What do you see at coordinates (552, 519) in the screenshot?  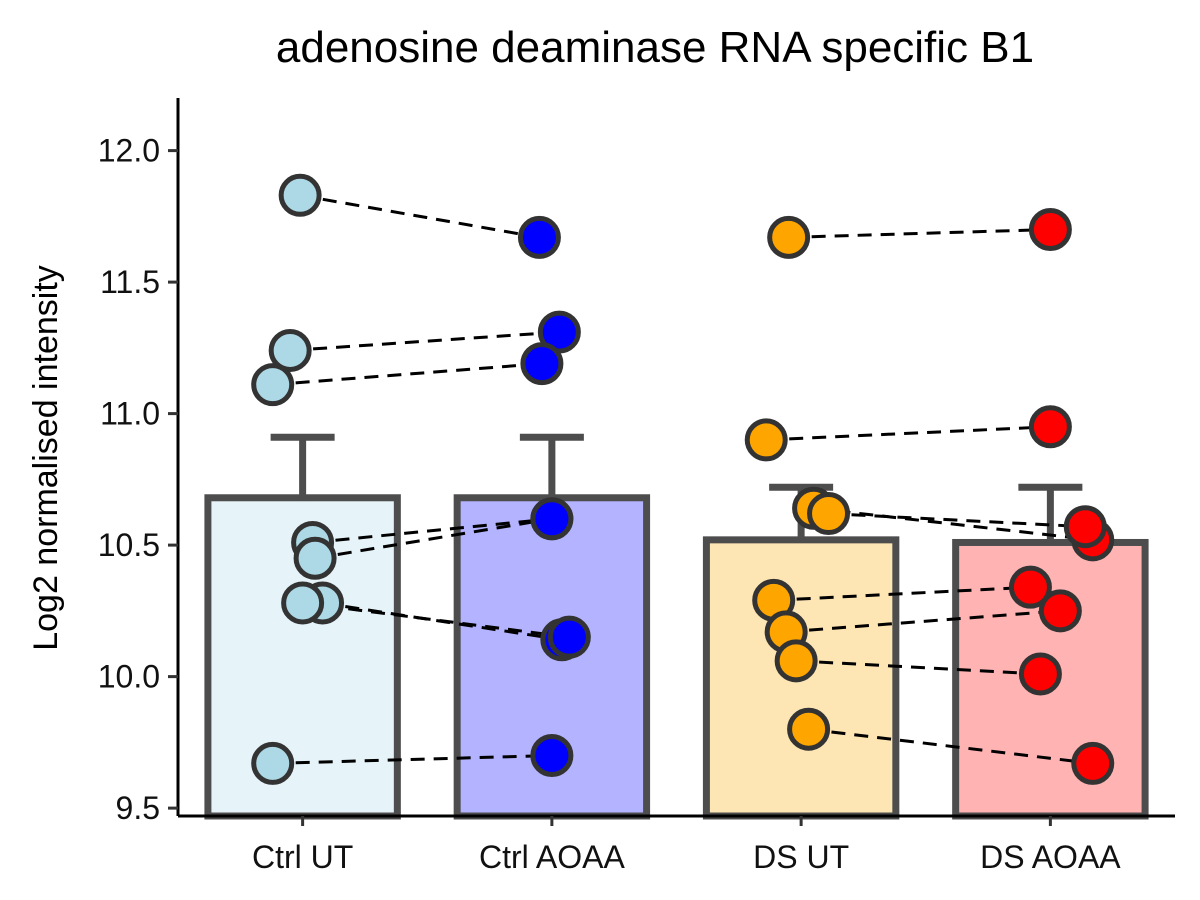 I see `point-5-b` at bounding box center [552, 519].